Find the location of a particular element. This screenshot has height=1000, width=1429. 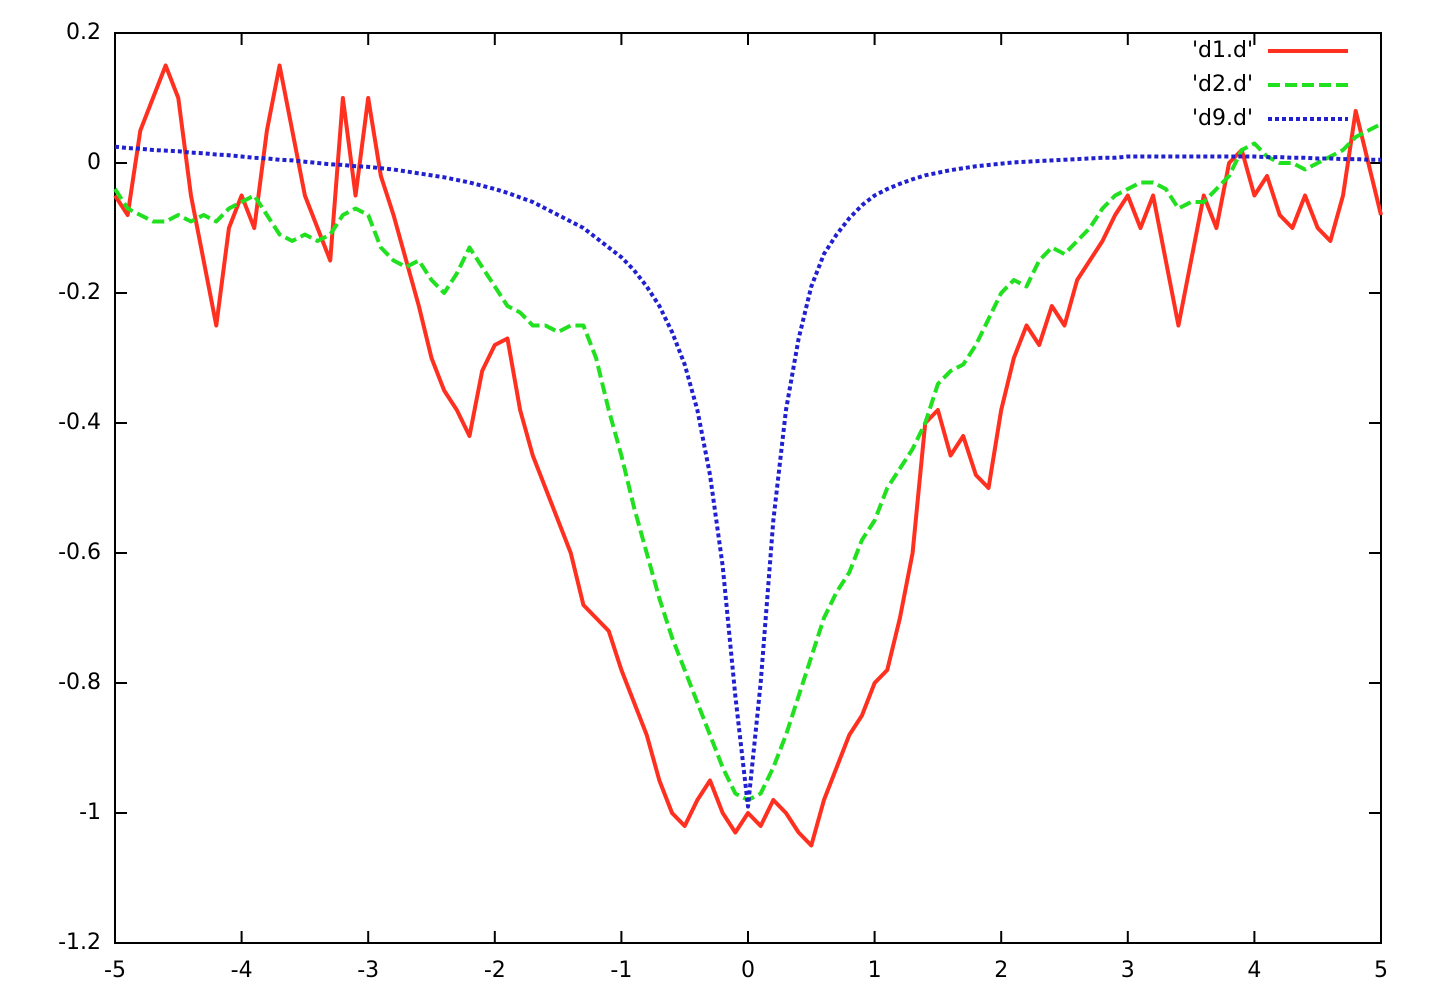

y-tick-label: -0.6 is located at coordinates (79, 552).